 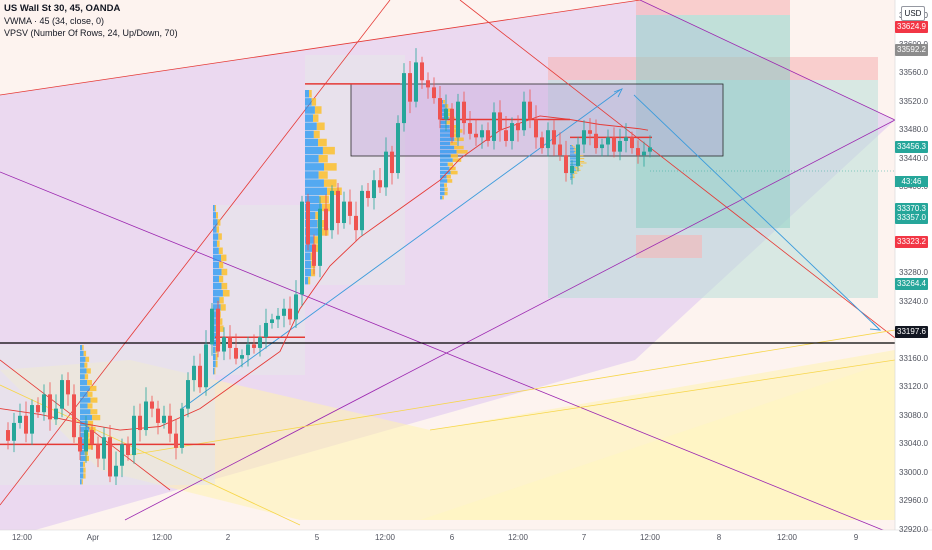 I want to click on short-position-stop-zone, so click(x=713, y=7).